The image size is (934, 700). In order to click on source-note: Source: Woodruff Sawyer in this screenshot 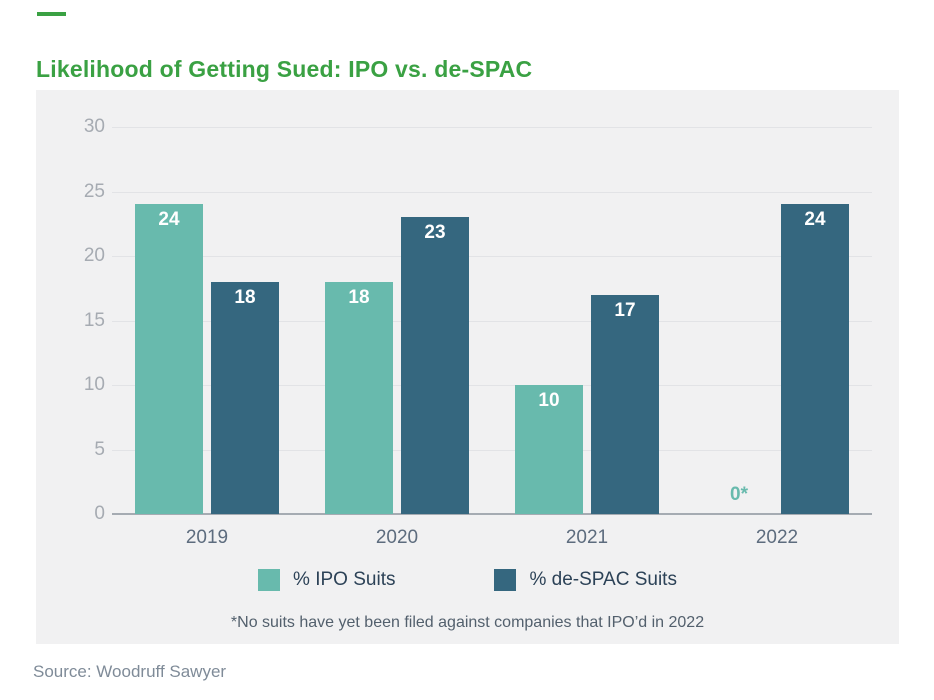, I will do `click(130, 671)`.